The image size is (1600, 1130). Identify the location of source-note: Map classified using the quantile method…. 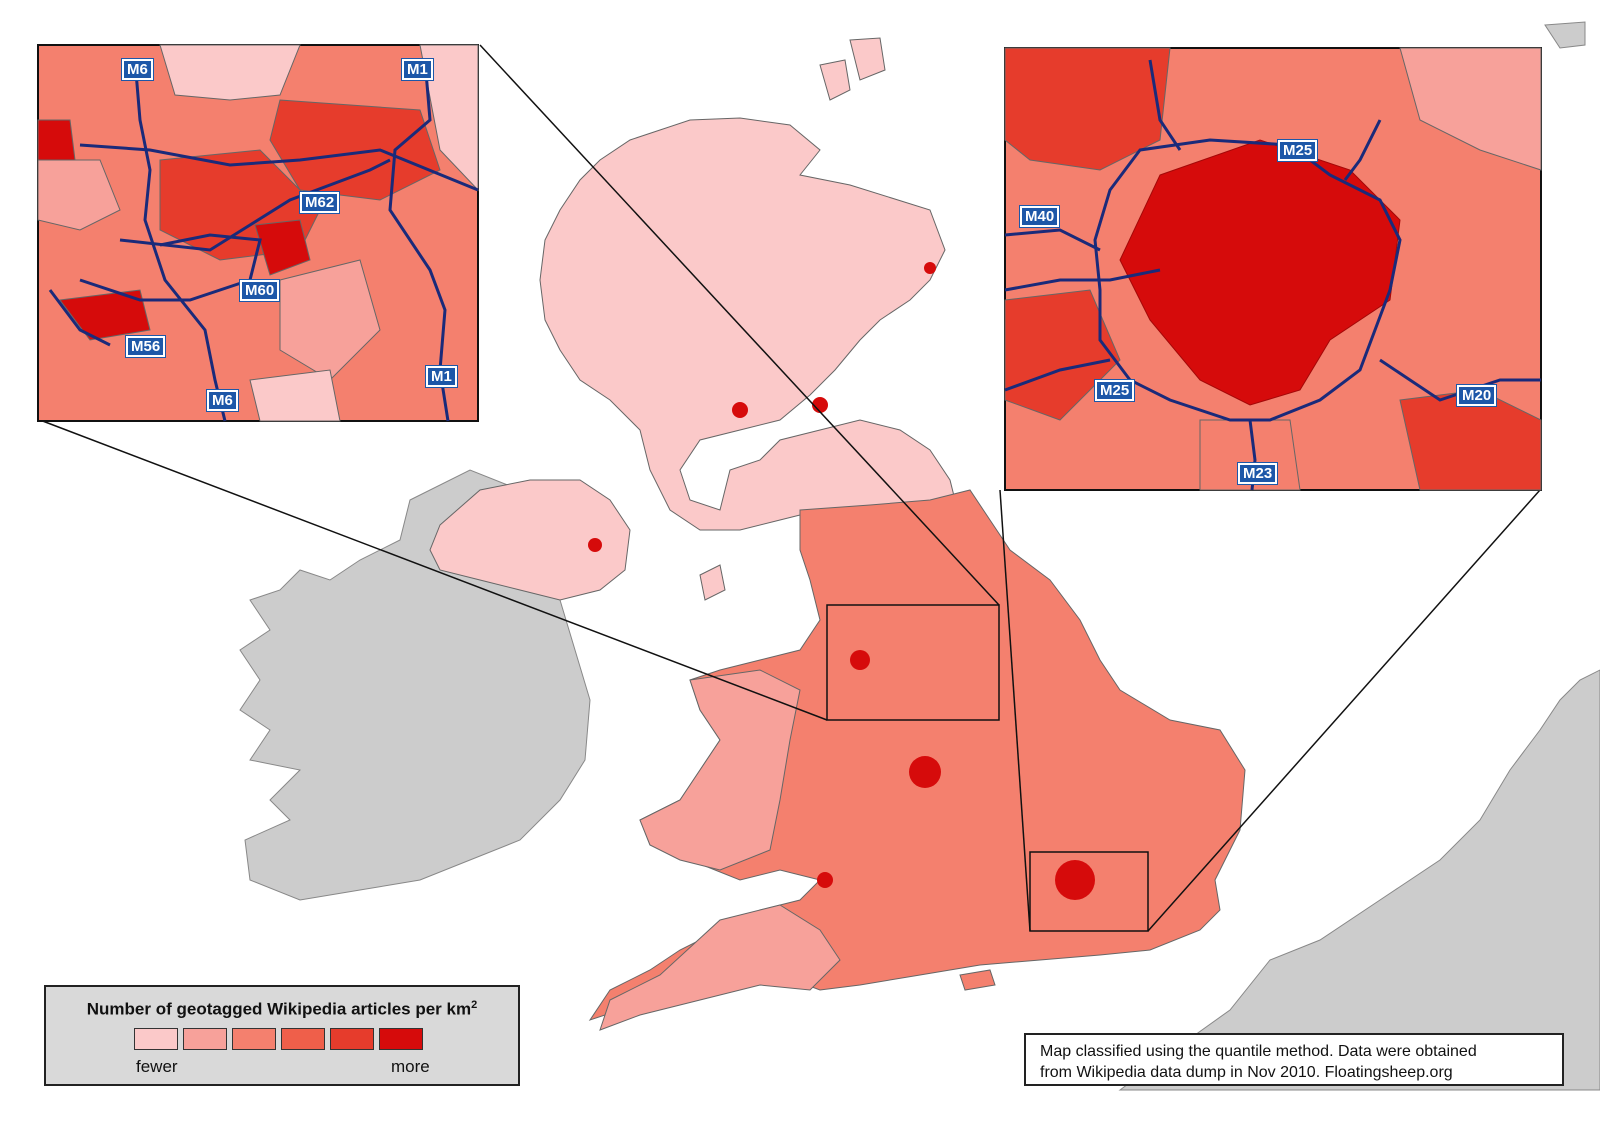
(1294, 1059).